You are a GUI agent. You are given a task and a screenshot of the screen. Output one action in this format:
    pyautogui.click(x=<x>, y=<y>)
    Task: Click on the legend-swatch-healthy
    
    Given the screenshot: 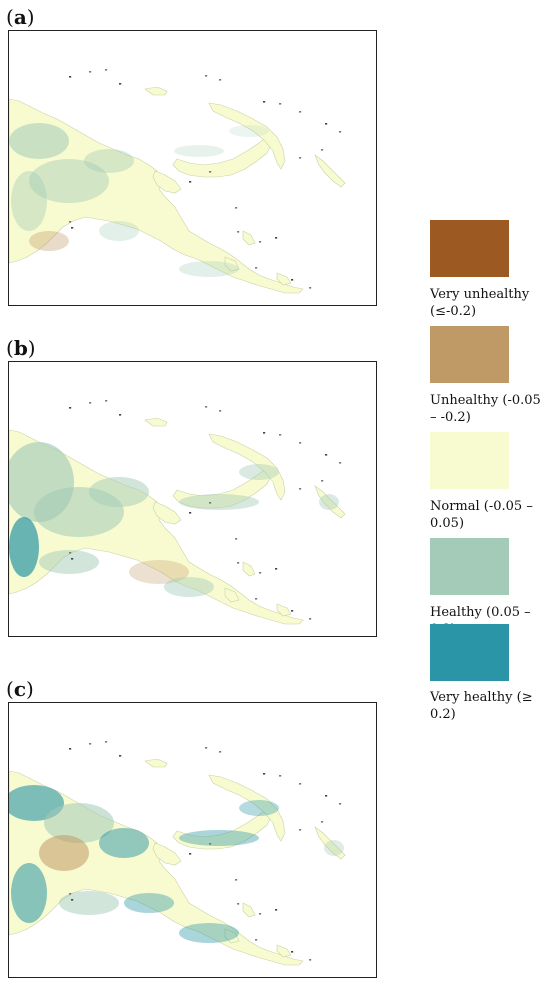 What is the action you would take?
    pyautogui.click(x=469, y=566)
    